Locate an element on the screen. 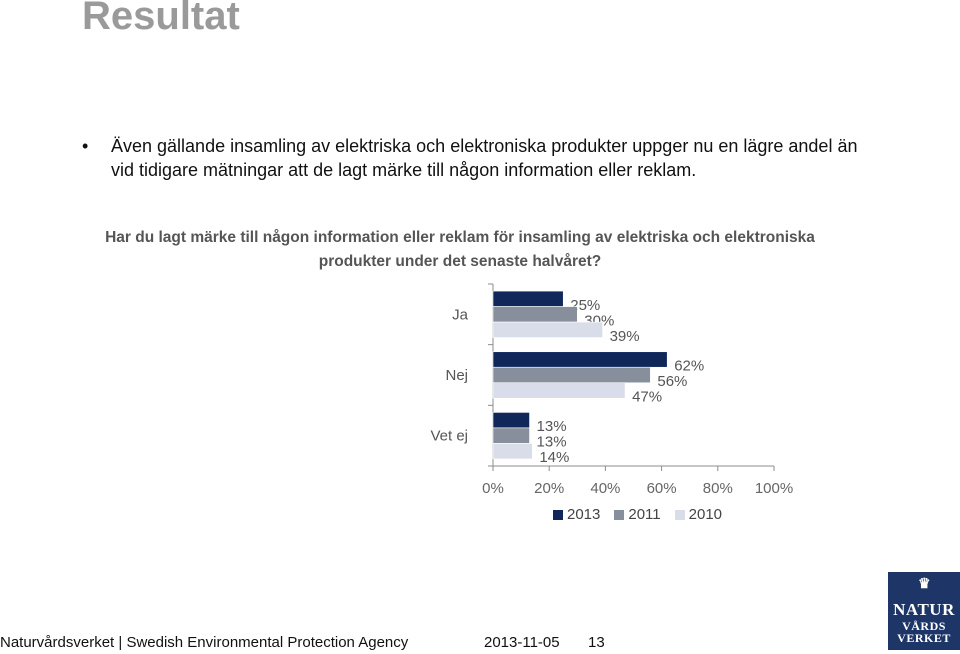  legend-item-2010: 2010 is located at coordinates (698, 514).